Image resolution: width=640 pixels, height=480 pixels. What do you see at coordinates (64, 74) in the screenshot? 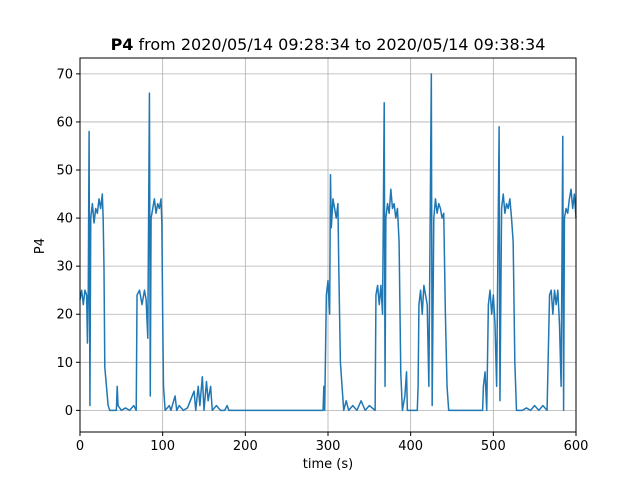
I see `y-tick-label: 70` at bounding box center [64, 74].